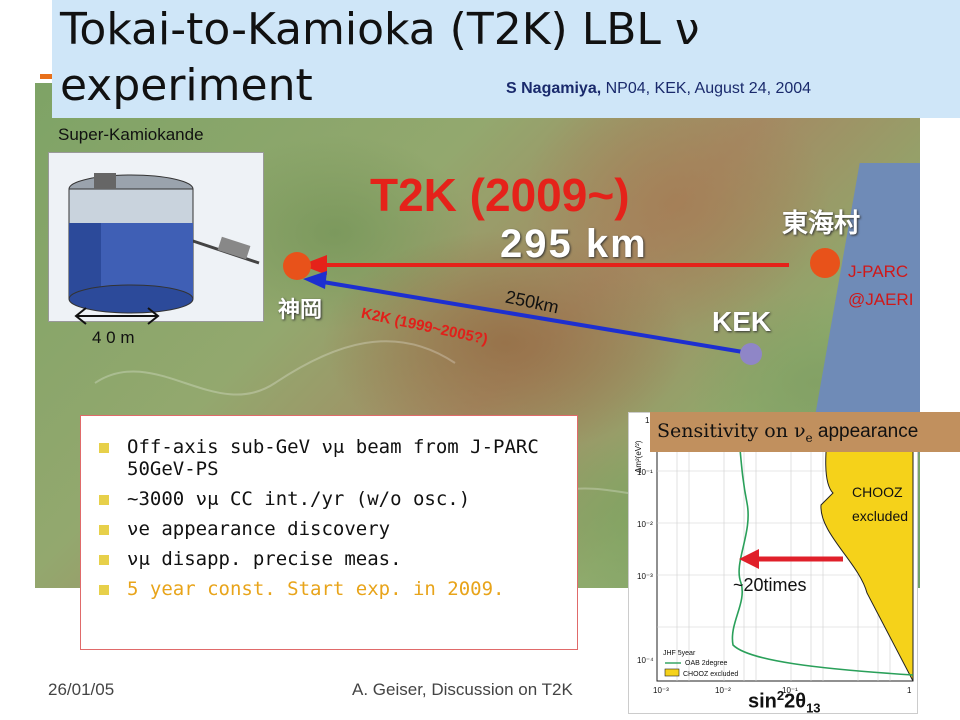 The height and width of the screenshot is (720, 960). What do you see at coordinates (638, 456) in the screenshot?
I see `y-axis-title: Δm²(eV²)` at bounding box center [638, 456].